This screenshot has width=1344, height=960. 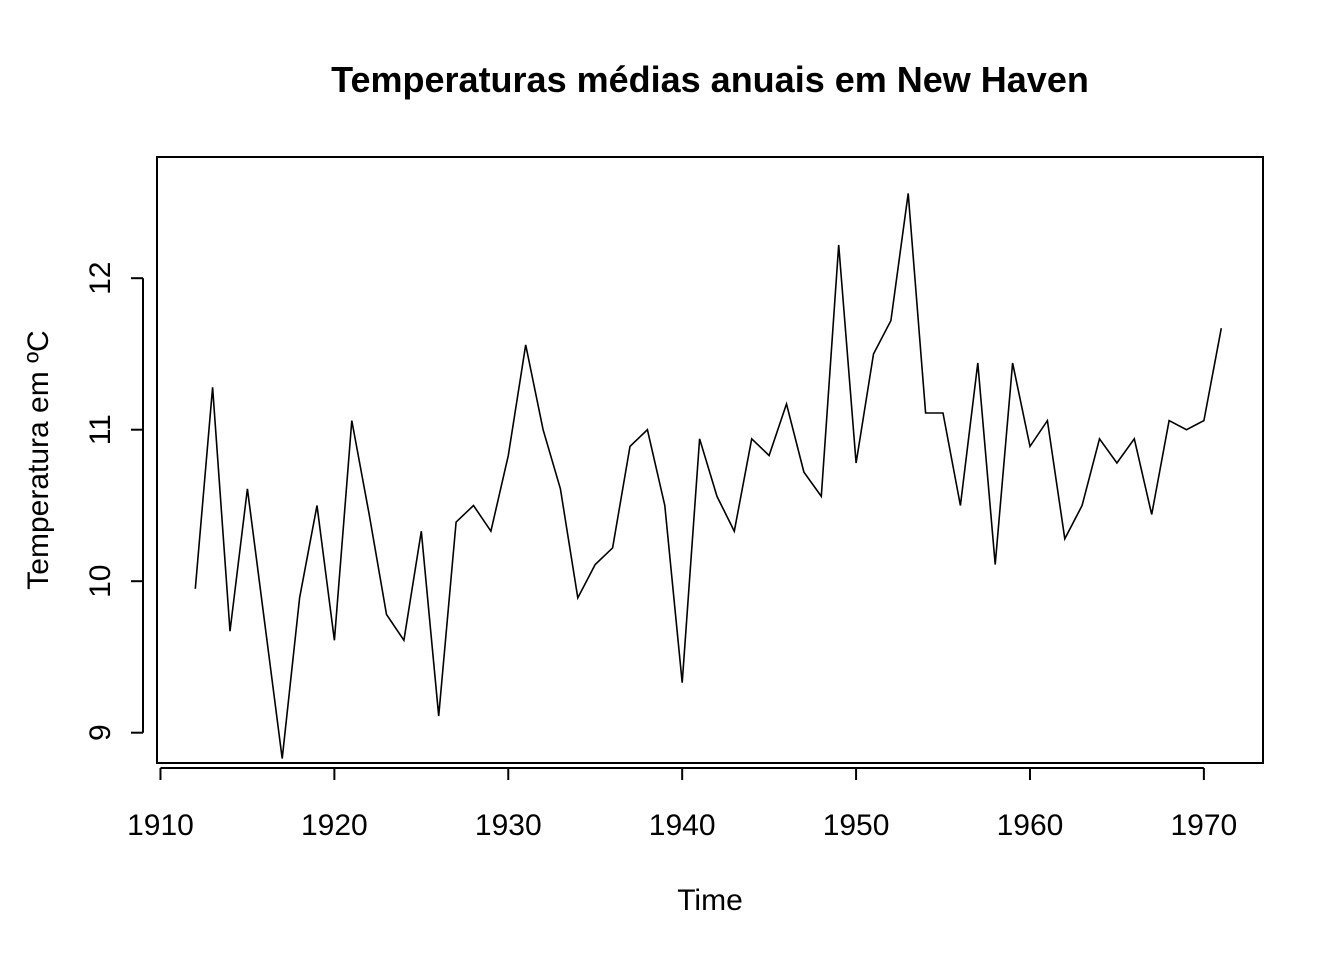 I want to click on x-tick-label: 1960, so click(x=1030, y=825).